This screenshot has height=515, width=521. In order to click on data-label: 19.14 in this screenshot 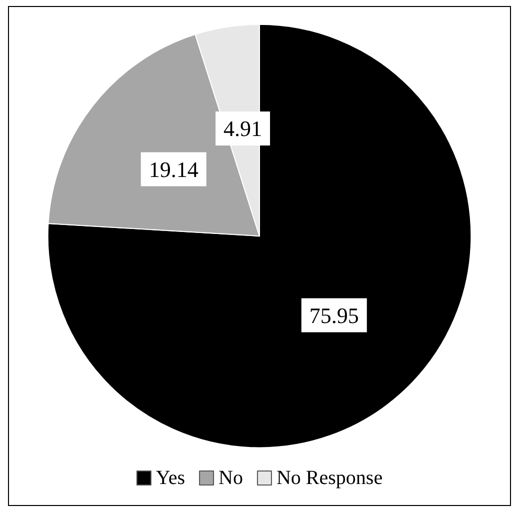, I will do `click(173, 169)`.